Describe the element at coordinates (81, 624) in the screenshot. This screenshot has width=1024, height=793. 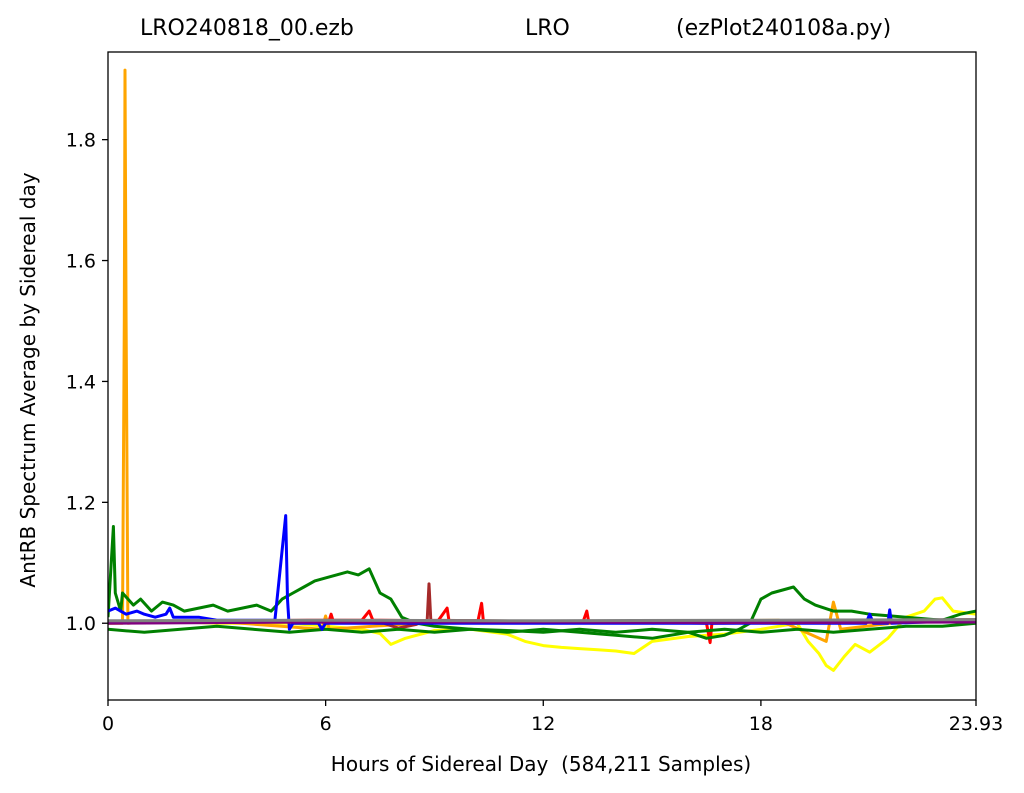
I see `y-tick-label: 1.0` at that location.